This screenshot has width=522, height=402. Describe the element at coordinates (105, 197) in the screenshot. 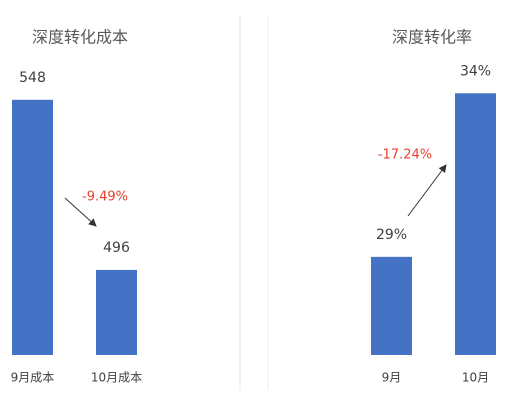

I see `annotation: -9.49%` at that location.